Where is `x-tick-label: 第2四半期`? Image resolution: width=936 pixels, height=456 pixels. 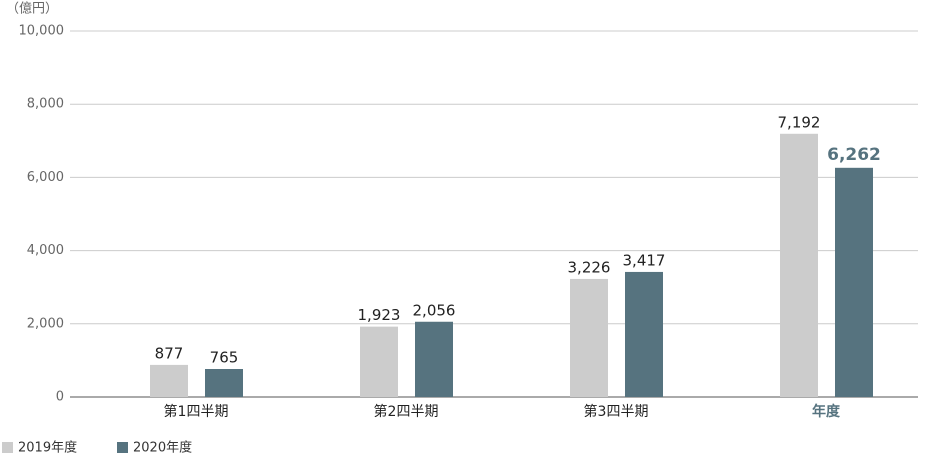
x-tick-label: 第2四半期 is located at coordinates (406, 411).